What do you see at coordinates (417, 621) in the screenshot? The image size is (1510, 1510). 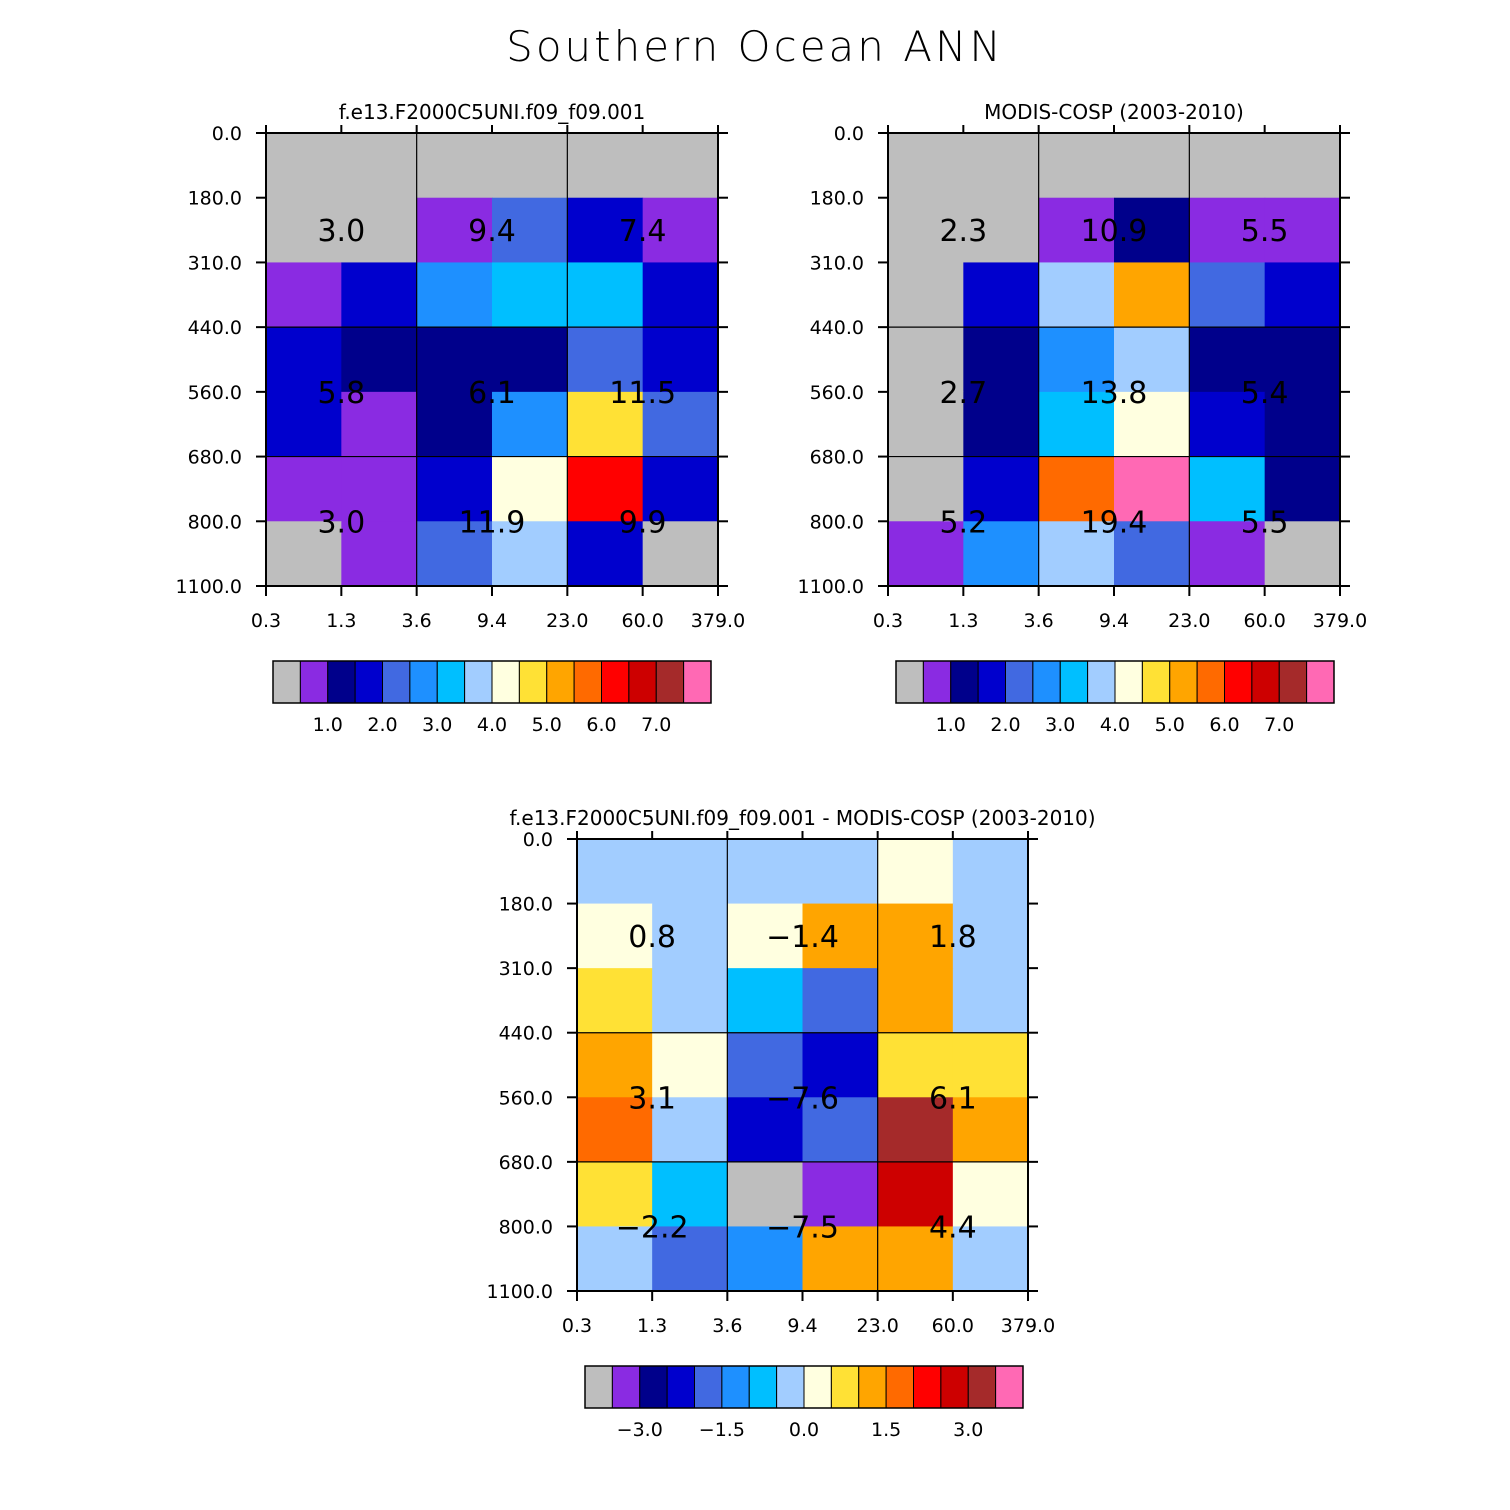 I see `x-tick-label: 3.6` at bounding box center [417, 621].